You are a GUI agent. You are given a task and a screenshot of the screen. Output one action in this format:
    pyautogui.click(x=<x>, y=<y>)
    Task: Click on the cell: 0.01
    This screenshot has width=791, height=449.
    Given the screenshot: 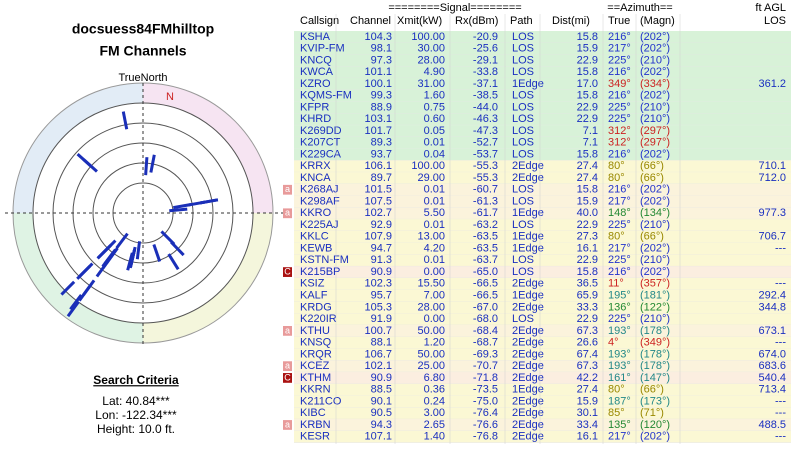 What is the action you would take?
    pyautogui.click(x=434, y=225)
    